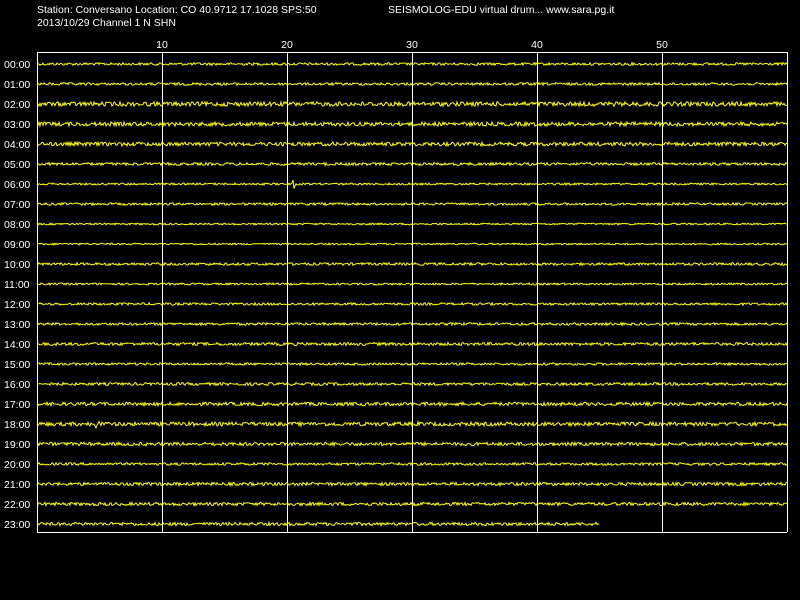  Describe the element at coordinates (17, 345) in the screenshot. I see `row-label: 14:00` at that location.